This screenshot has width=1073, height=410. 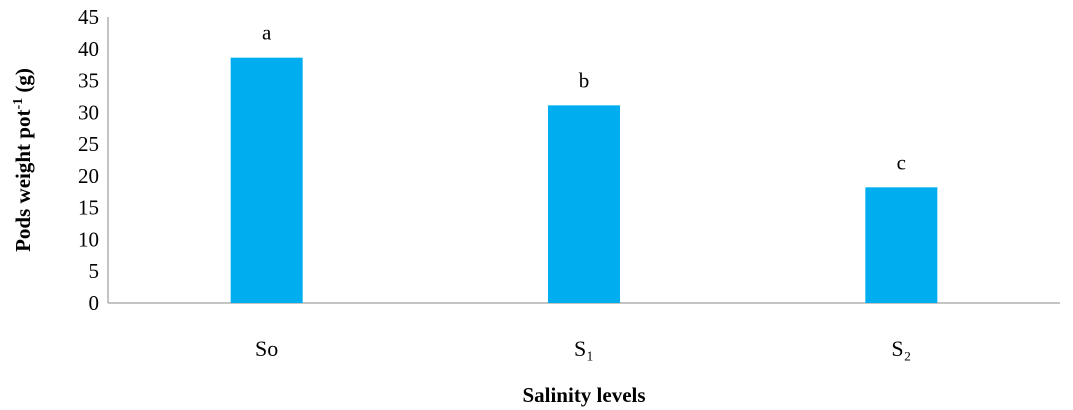 What do you see at coordinates (88, 49) in the screenshot?
I see `y-tick-label: 40` at bounding box center [88, 49].